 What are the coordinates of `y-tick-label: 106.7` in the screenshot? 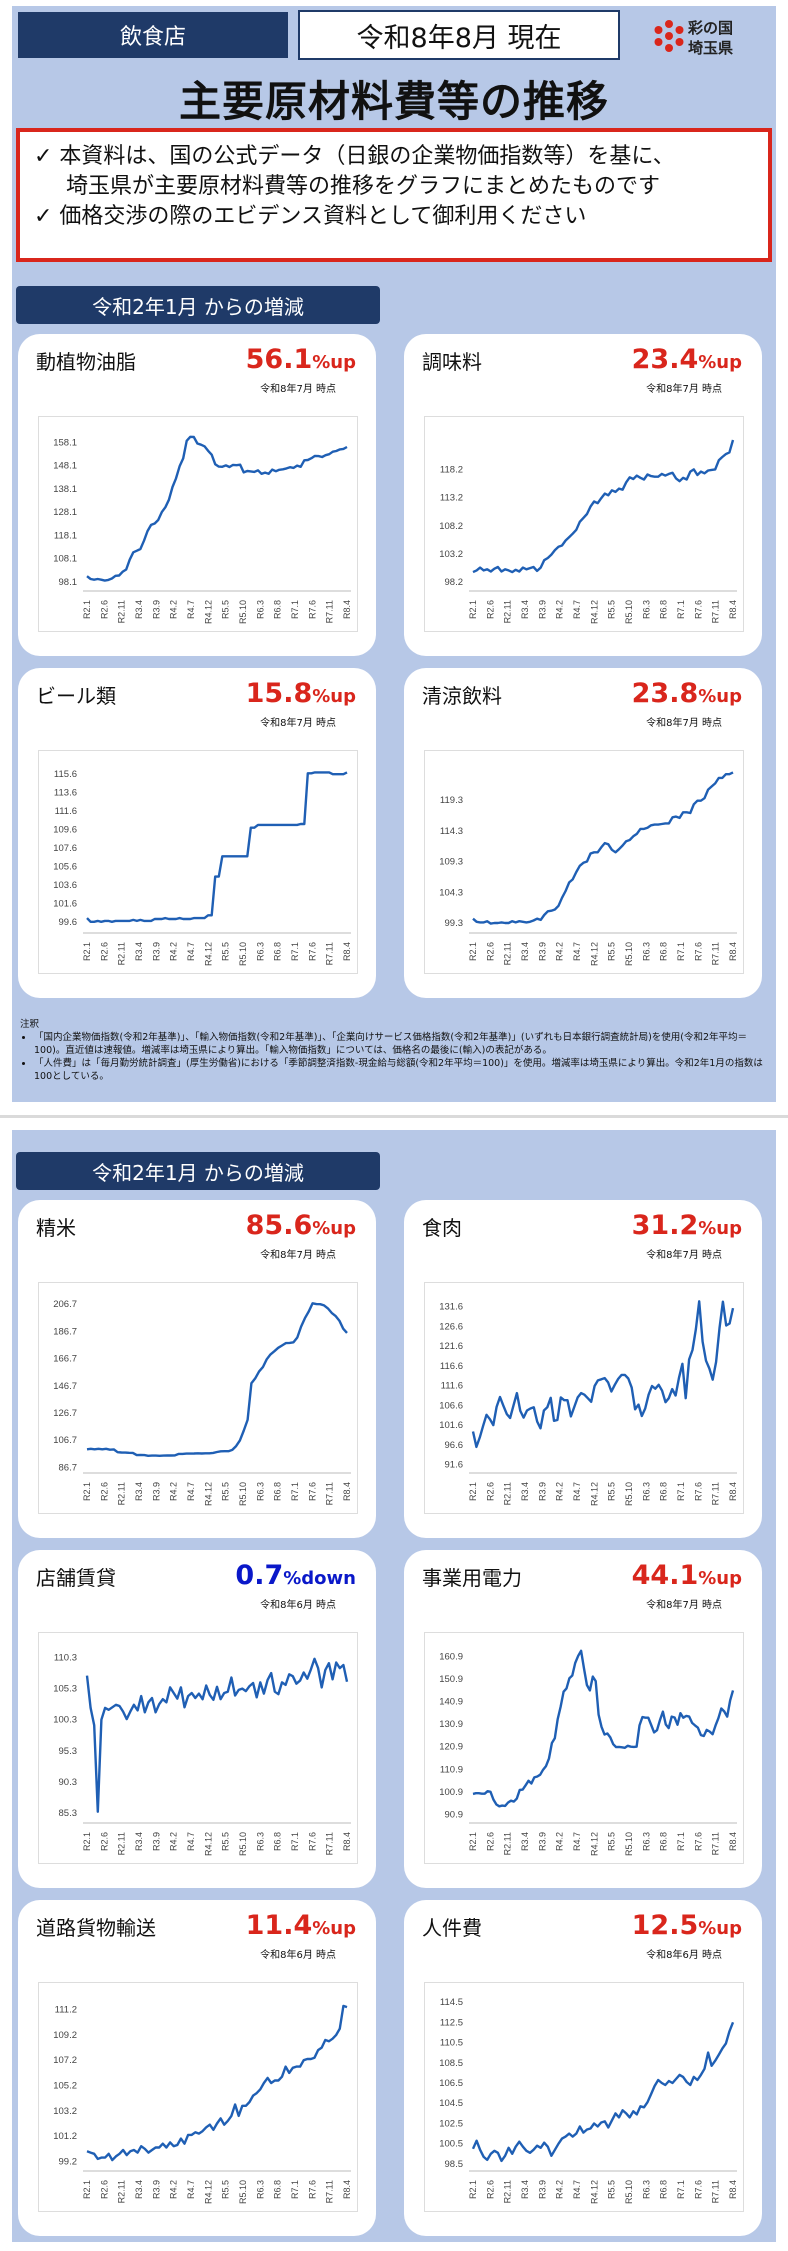 It's located at (65, 1440).